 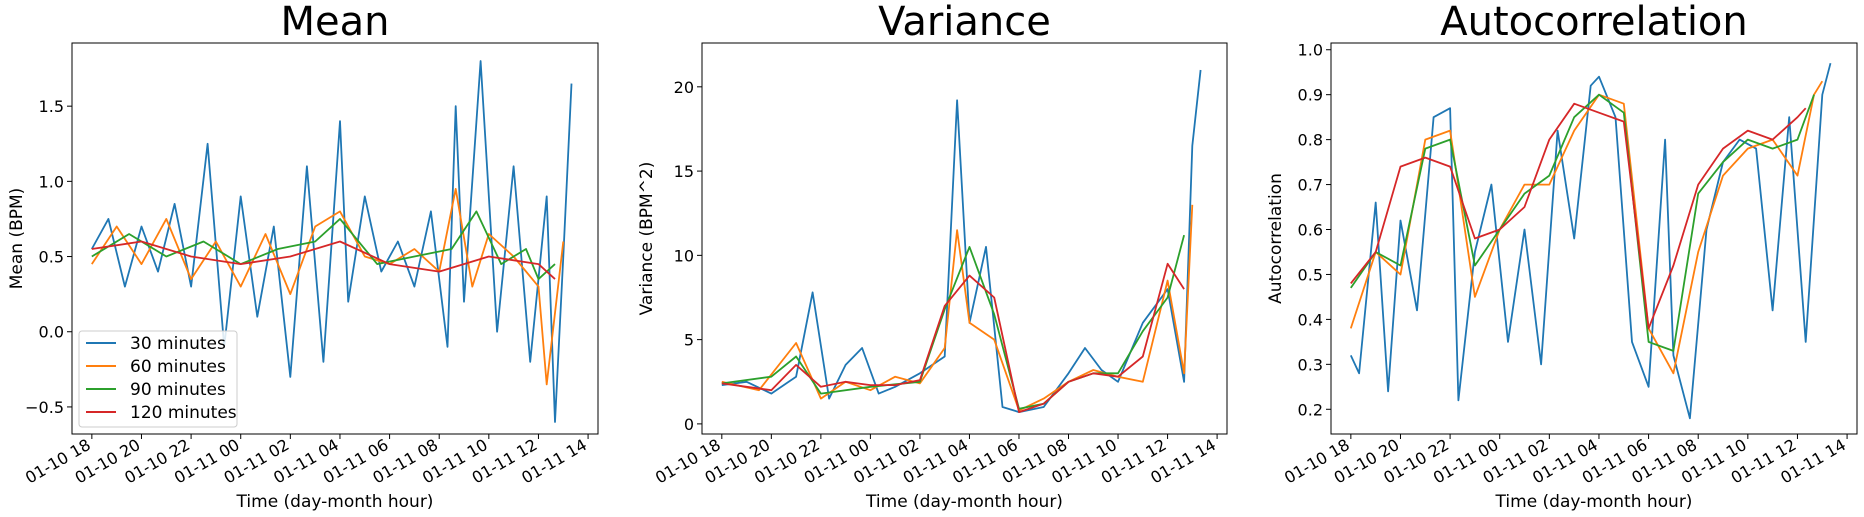 I want to click on legend-box, so click(x=158, y=379).